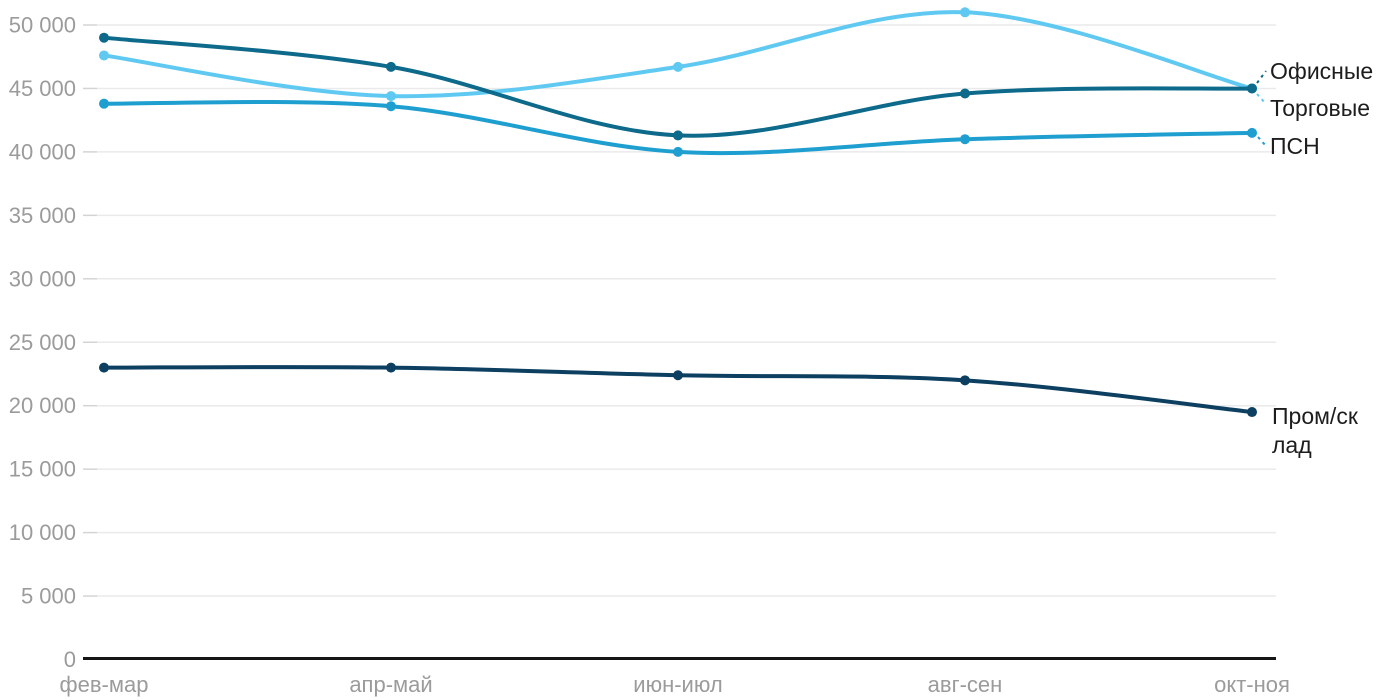 The width and height of the screenshot is (1400, 700). Describe the element at coordinates (1295, 146) in the screenshot. I see `series-label-psn: ПСН` at that location.